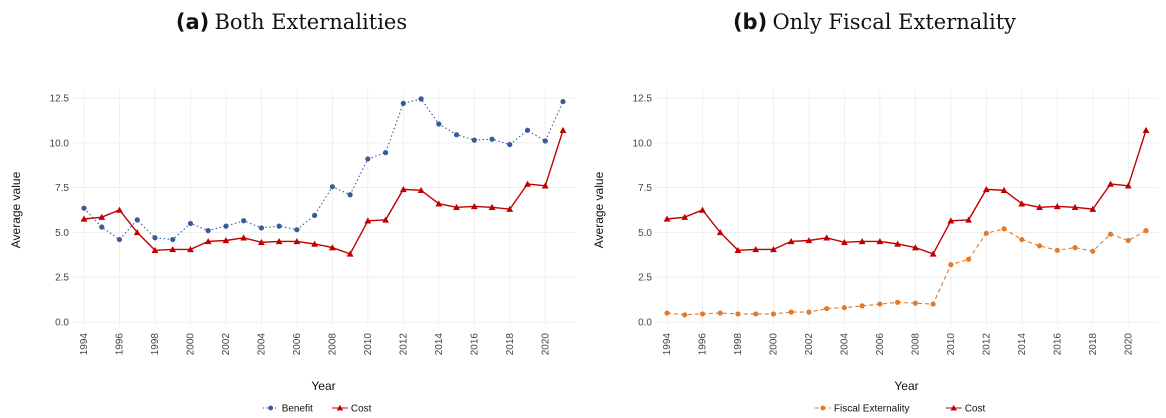  I want to click on x-tick-label: 2000, so click(190, 344).